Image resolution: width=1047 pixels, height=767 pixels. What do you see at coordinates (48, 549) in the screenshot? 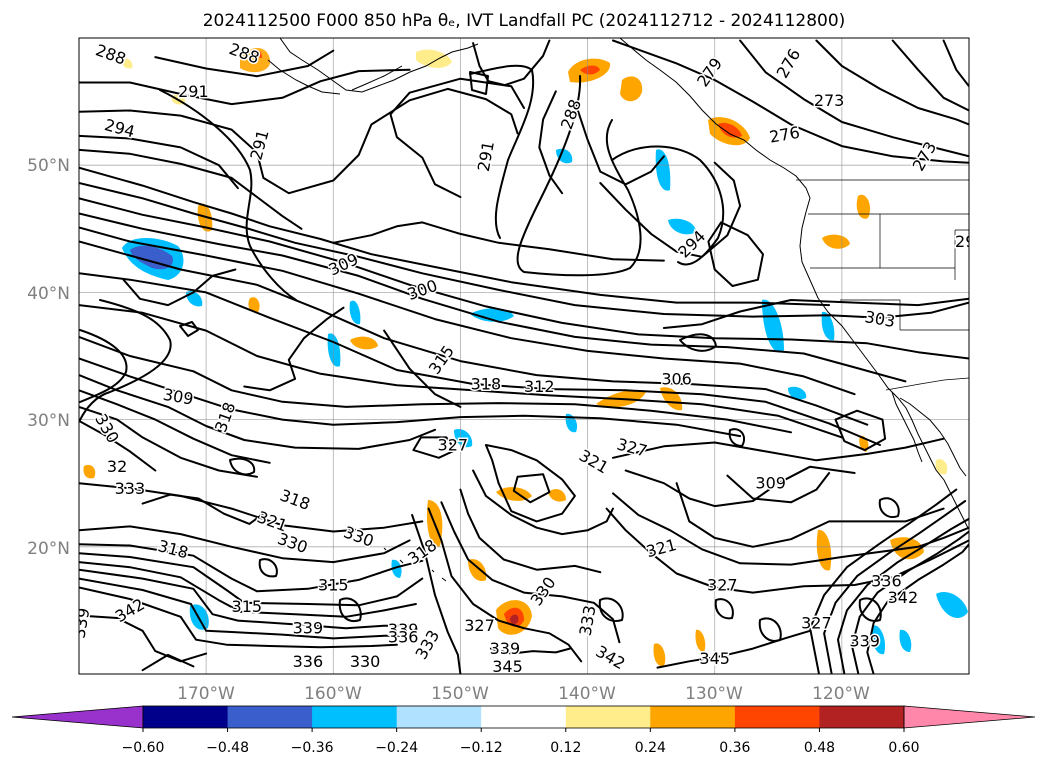
I see `lat-tick-label: 20°N` at bounding box center [48, 549].